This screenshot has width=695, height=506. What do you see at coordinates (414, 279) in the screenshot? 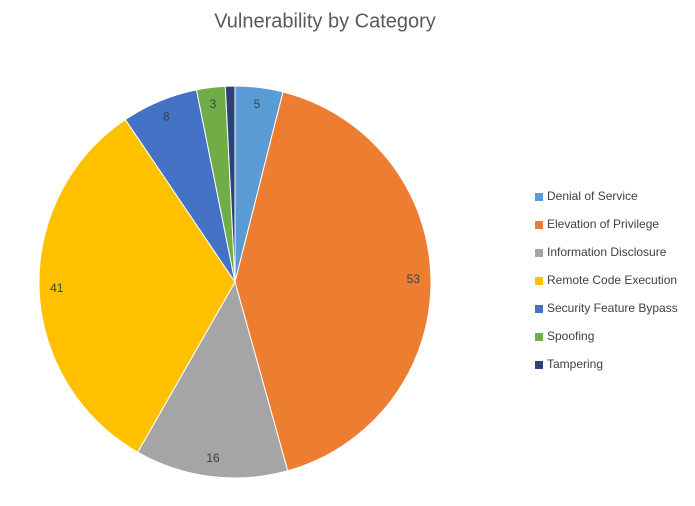
I see `data-label: 53` at bounding box center [414, 279].